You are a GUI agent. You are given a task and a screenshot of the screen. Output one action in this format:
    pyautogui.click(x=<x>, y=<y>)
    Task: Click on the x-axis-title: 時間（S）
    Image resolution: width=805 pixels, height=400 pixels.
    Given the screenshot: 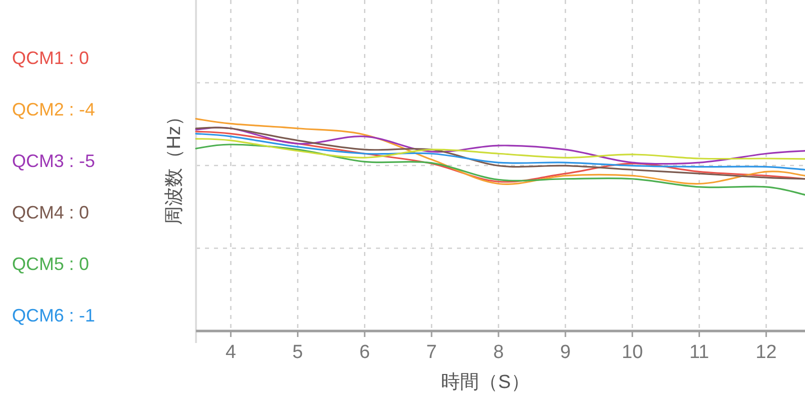 What is the action you would take?
    pyautogui.click(x=485, y=382)
    